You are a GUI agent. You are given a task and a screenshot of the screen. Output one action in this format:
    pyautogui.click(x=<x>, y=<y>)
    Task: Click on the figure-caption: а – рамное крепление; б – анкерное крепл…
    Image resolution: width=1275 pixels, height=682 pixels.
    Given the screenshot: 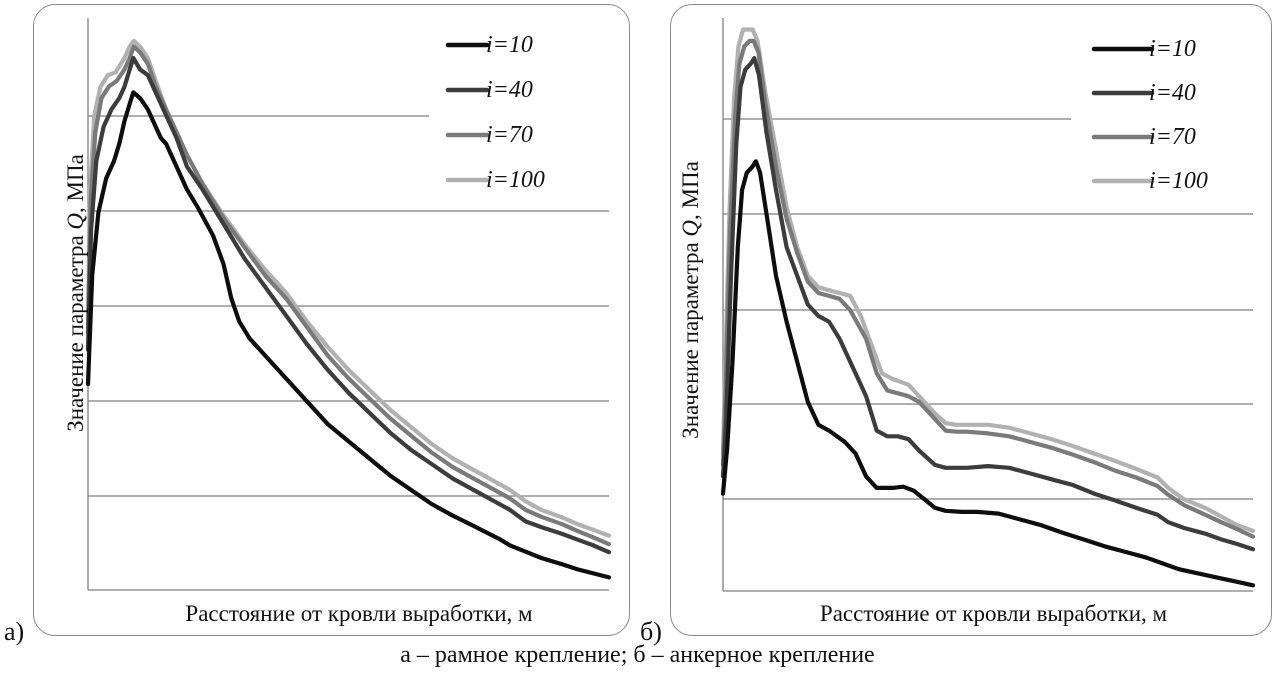 What is the action you would take?
    pyautogui.click(x=637, y=655)
    